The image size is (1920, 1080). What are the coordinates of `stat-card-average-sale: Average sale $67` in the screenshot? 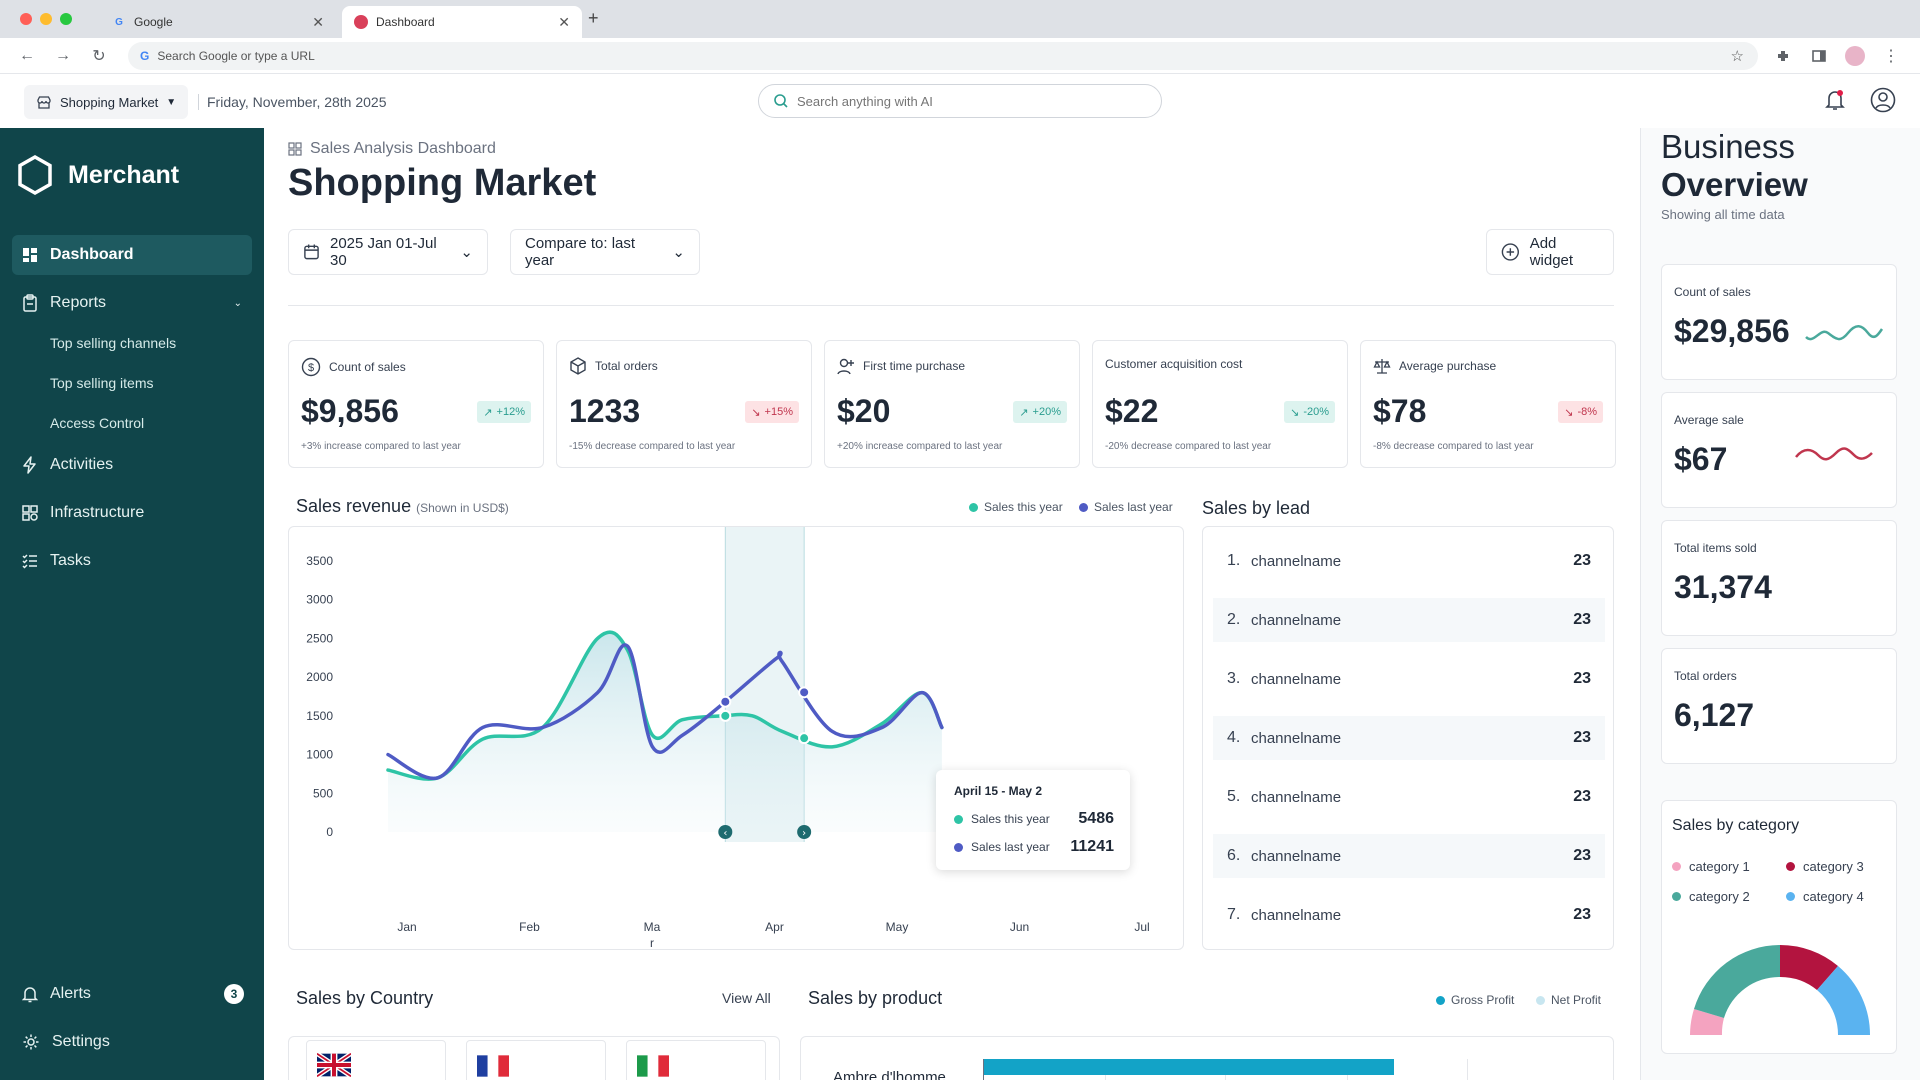 It's located at (1779, 450).